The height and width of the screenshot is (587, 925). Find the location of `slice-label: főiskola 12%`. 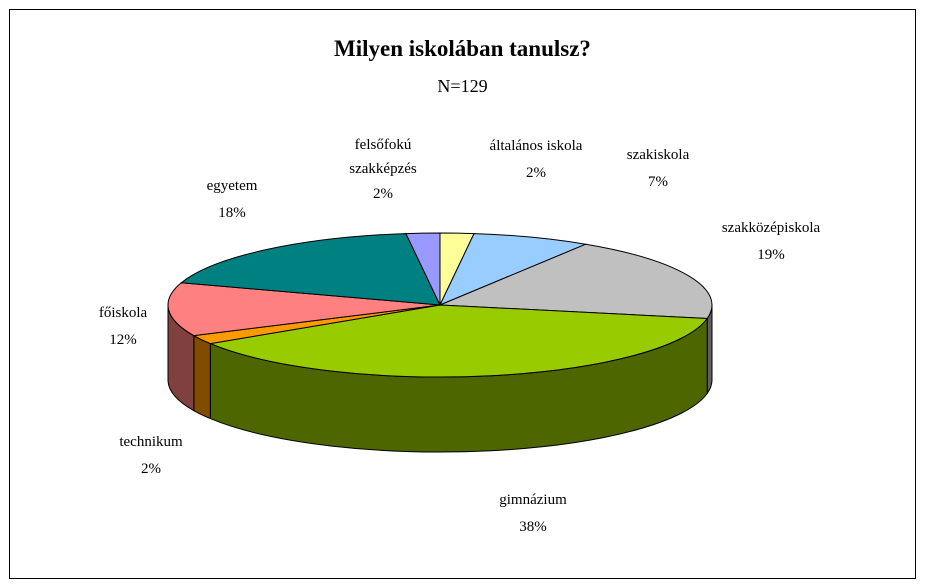

slice-label: főiskola 12% is located at coordinates (123, 327).